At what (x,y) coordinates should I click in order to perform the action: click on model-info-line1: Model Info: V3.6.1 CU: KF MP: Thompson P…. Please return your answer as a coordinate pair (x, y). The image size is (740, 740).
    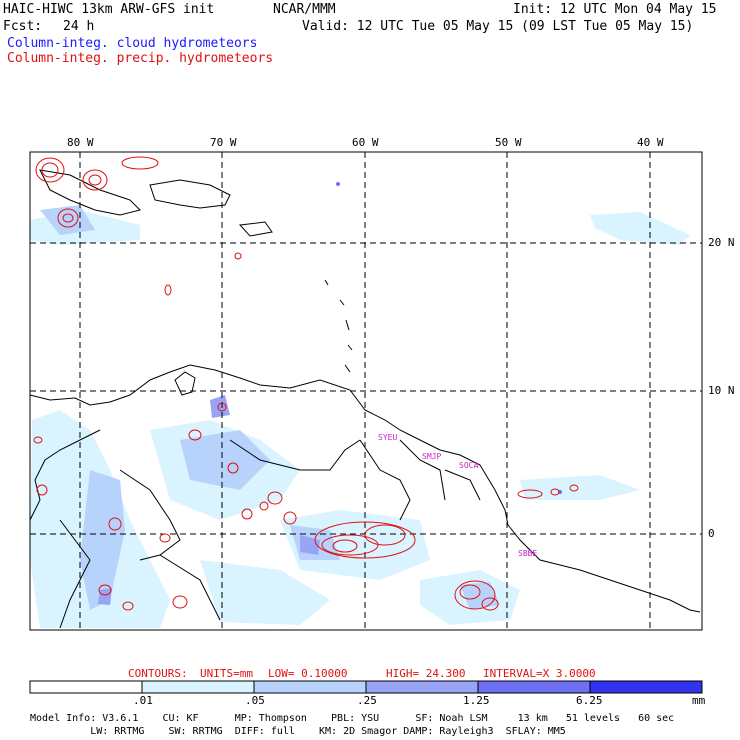
    Looking at the image, I should click on (352, 718).